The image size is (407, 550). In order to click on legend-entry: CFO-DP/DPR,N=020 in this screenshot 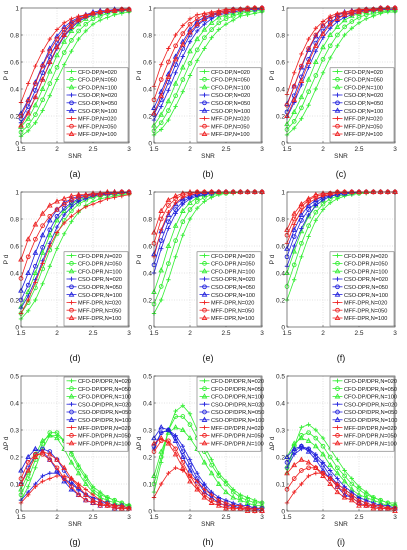, I will do `click(364, 381)`.